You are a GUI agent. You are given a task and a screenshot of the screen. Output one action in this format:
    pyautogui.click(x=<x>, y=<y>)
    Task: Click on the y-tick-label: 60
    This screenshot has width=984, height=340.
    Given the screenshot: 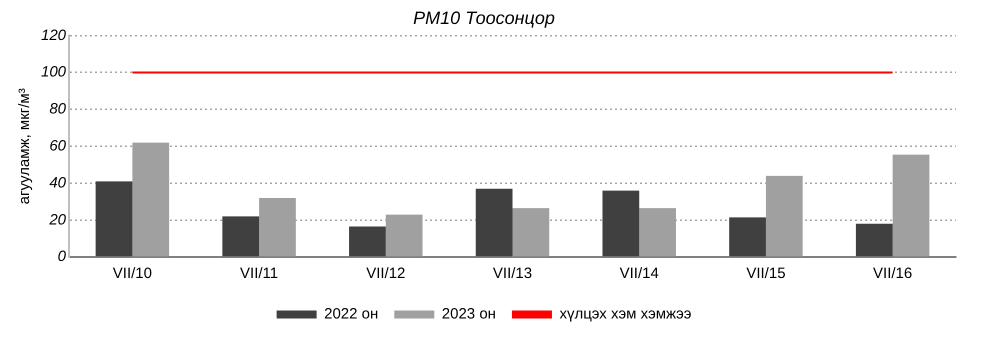 What is the action you would take?
    pyautogui.click(x=58, y=145)
    